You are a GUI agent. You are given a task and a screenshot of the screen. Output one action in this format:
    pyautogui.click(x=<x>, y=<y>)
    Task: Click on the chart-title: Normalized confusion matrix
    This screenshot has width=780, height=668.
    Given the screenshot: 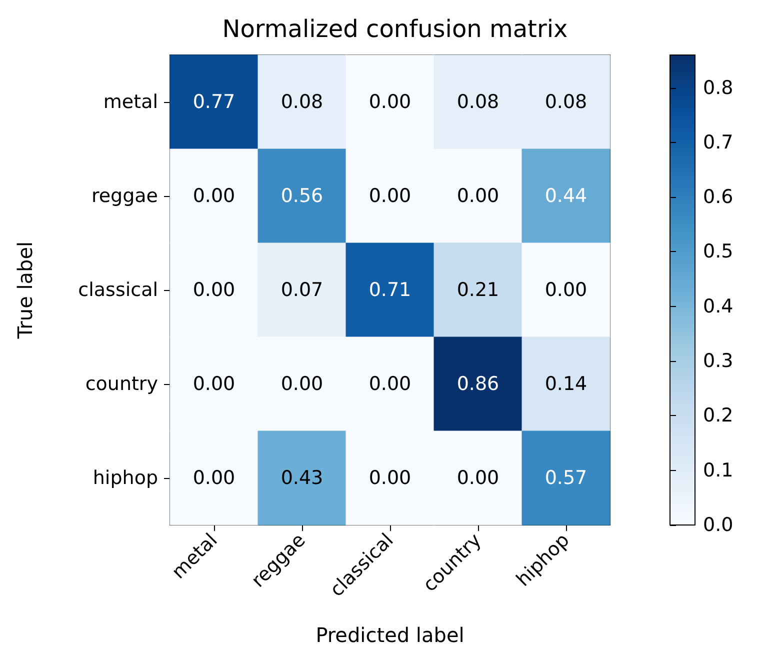 What is the action you would take?
    pyautogui.click(x=395, y=29)
    